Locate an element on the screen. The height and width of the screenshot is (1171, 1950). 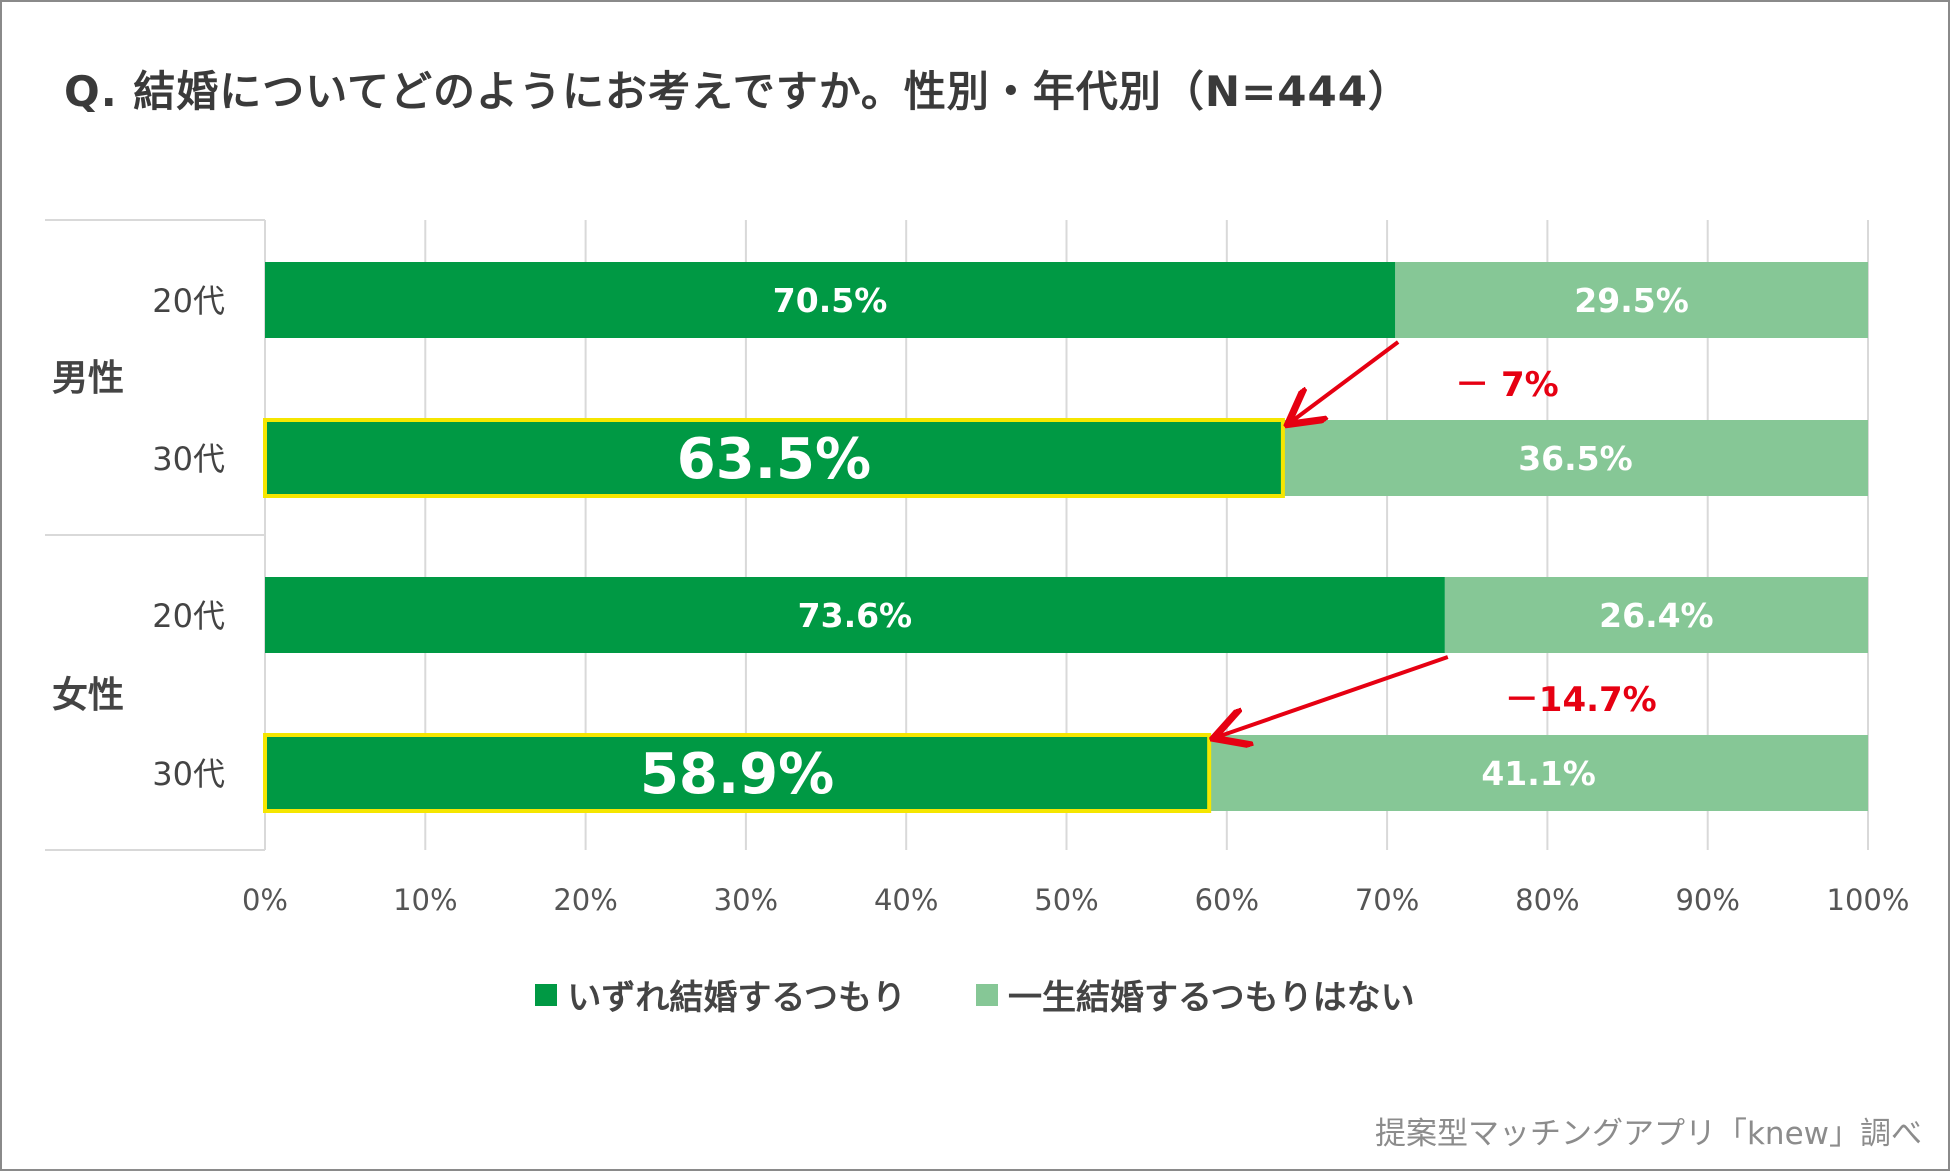
data-label-series1: 73.6% is located at coordinates (855, 615).